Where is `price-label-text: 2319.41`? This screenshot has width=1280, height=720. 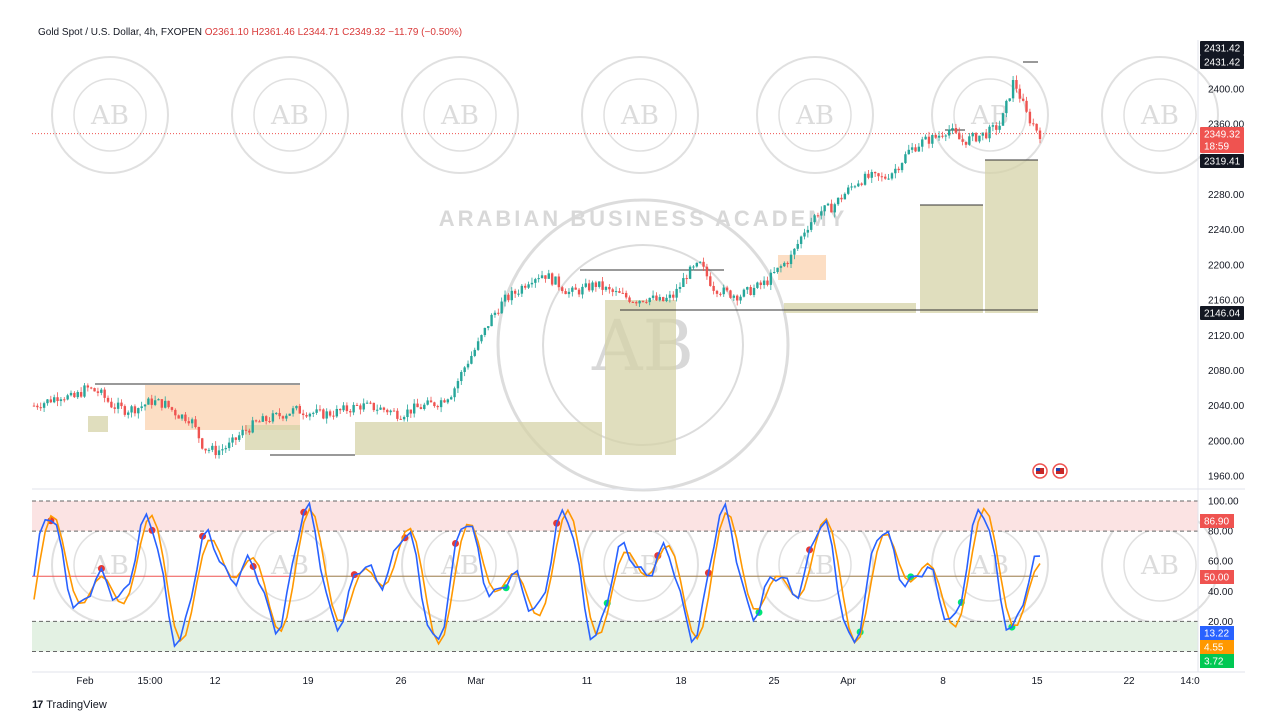
price-label-text: 2319.41 is located at coordinates (1222, 162).